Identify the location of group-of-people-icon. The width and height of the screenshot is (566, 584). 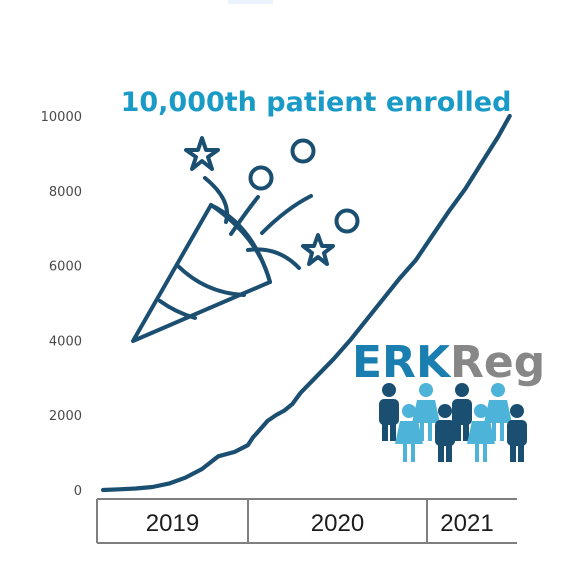
(453, 422).